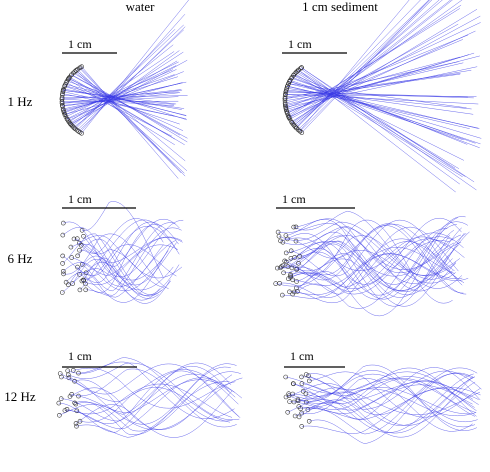 This screenshot has height=472, width=490. What do you see at coordinates (20, 258) in the screenshot?
I see `row-label: 6 Hz` at bounding box center [20, 258].